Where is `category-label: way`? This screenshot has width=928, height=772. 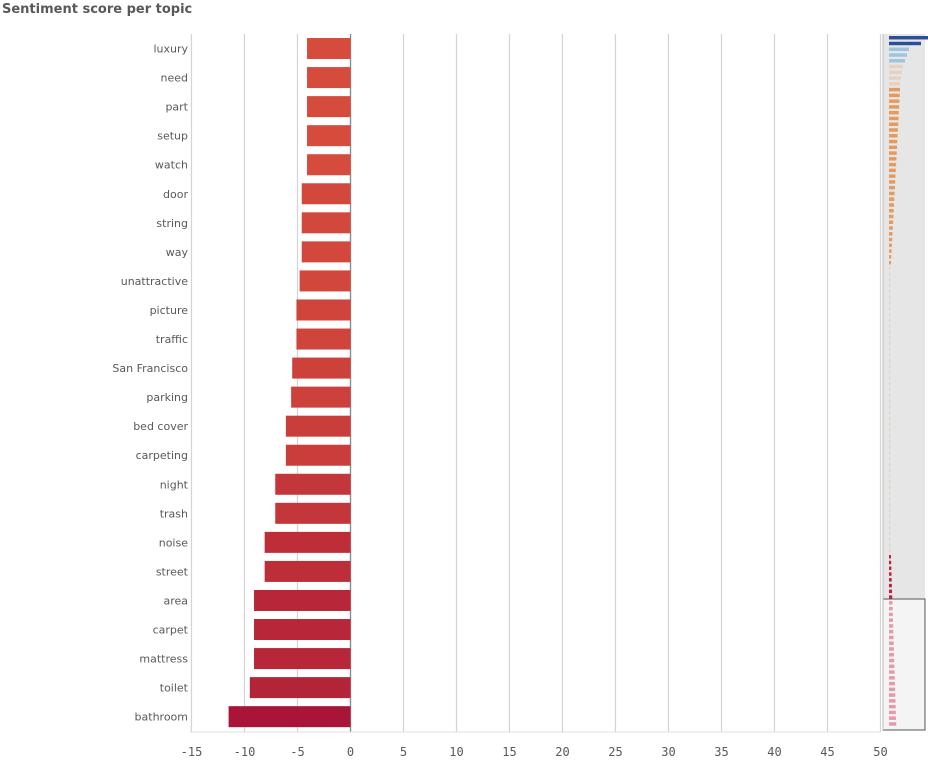 category-label: way is located at coordinates (177, 252).